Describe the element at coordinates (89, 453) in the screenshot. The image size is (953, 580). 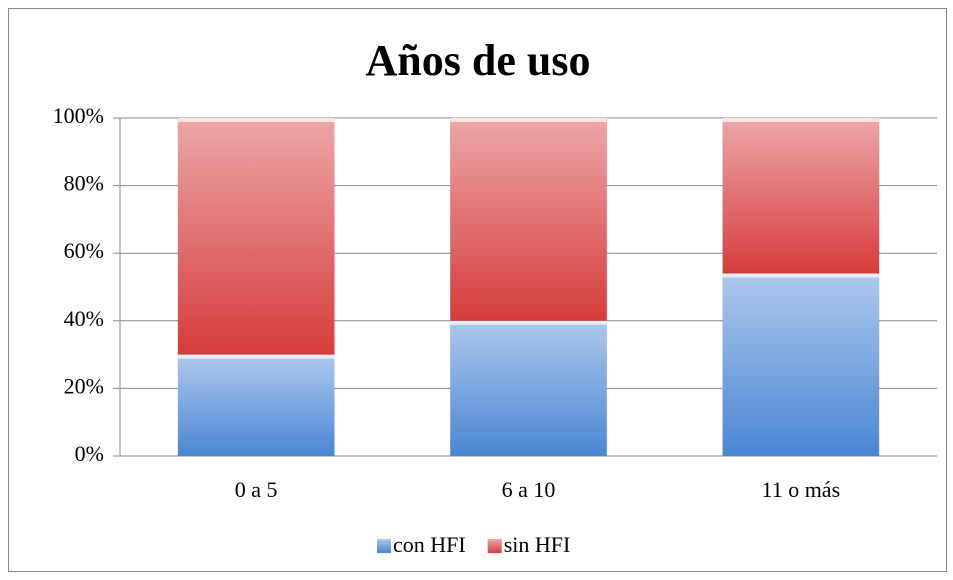
I see `y-tick-label: 0%` at that location.